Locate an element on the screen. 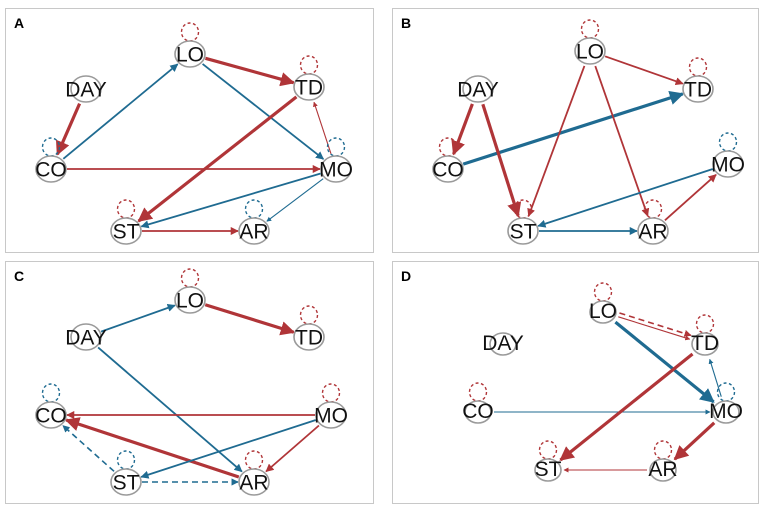  edge-co-to-td is located at coordinates (573, 128).